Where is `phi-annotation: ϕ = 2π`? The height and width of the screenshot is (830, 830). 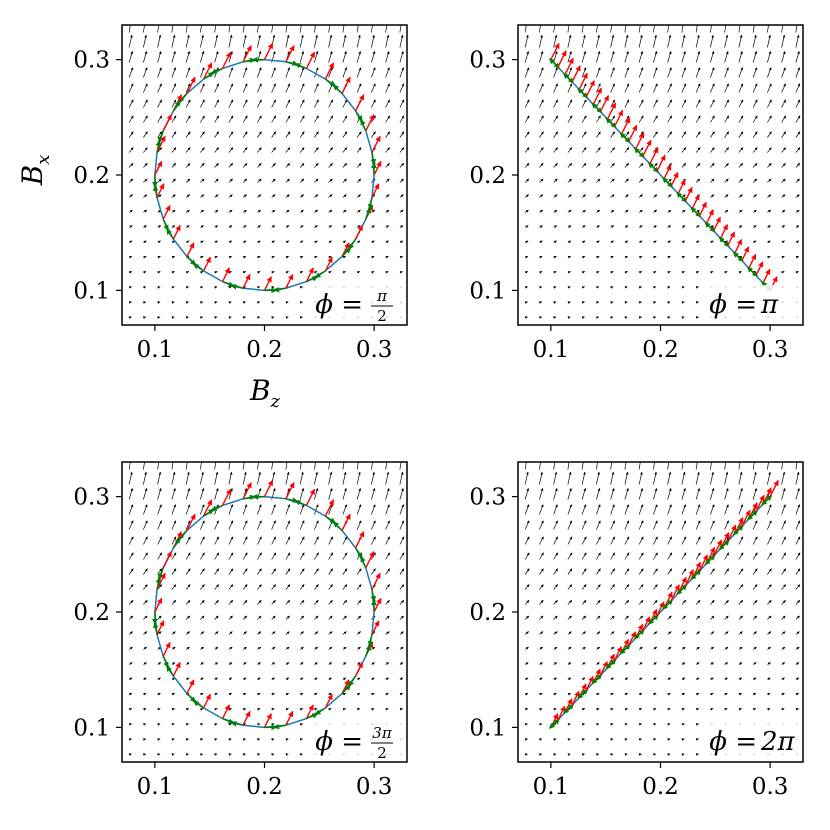 phi-annotation: ϕ = 2π is located at coordinates (751, 740).